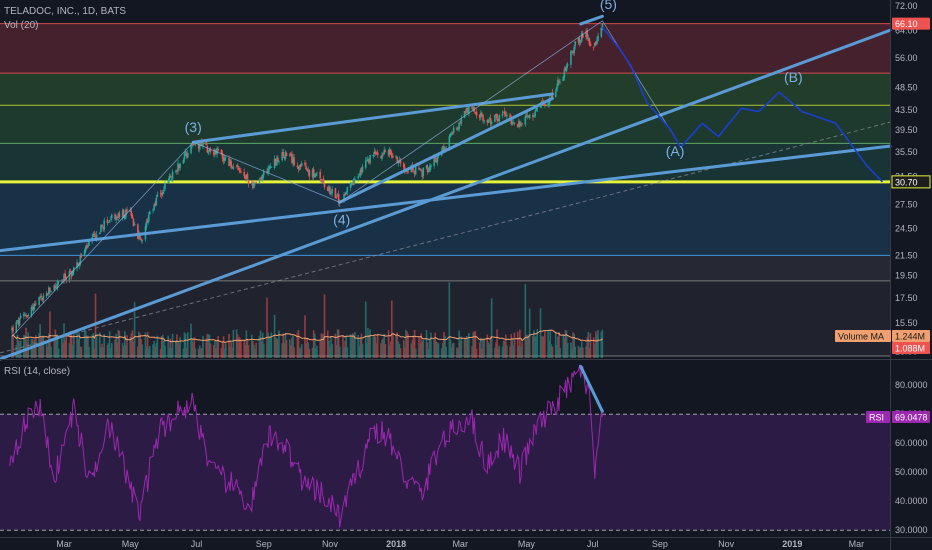 The width and height of the screenshot is (932, 550). What do you see at coordinates (906, 88) in the screenshot?
I see `price-tick-label: 48.50` at bounding box center [906, 88].